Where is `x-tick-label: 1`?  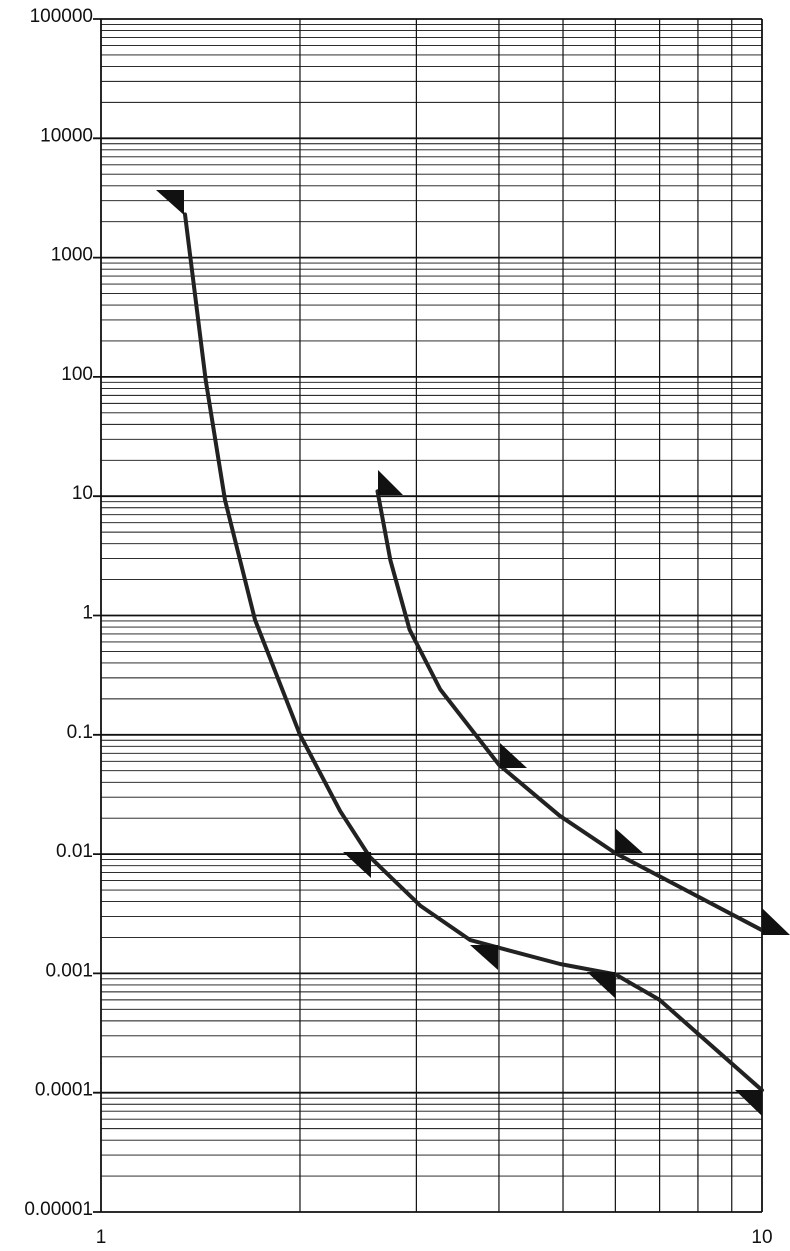 x-tick-label: 1 is located at coordinates (101, 1237).